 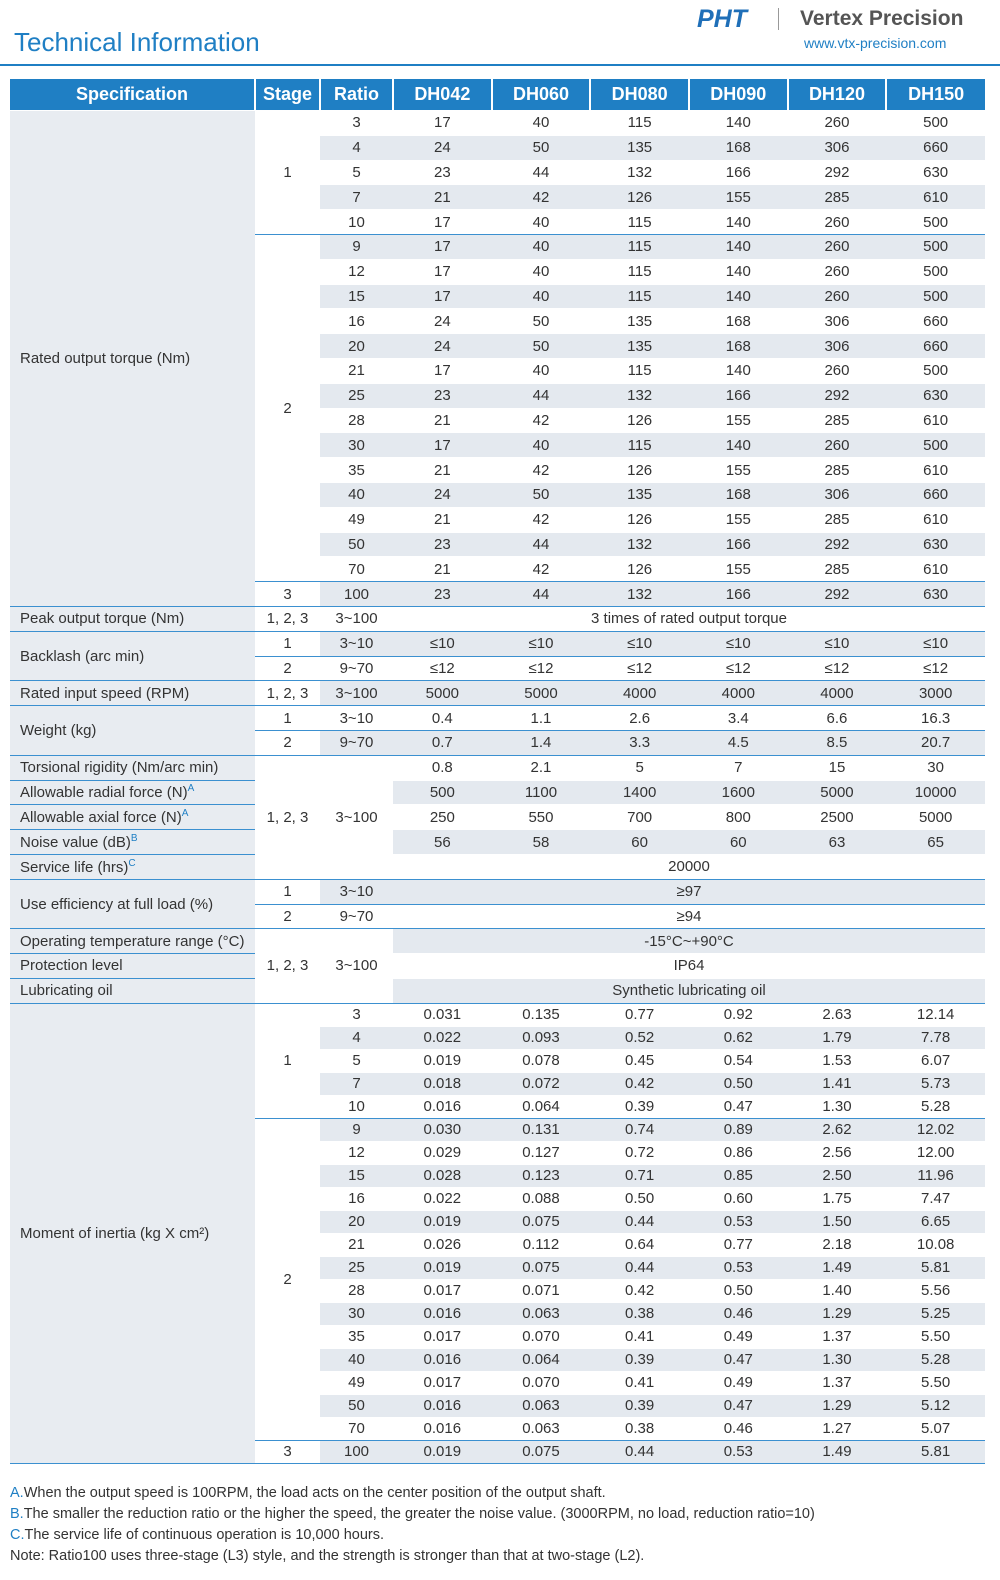 I want to click on note-marker: B, so click(x=134, y=838).